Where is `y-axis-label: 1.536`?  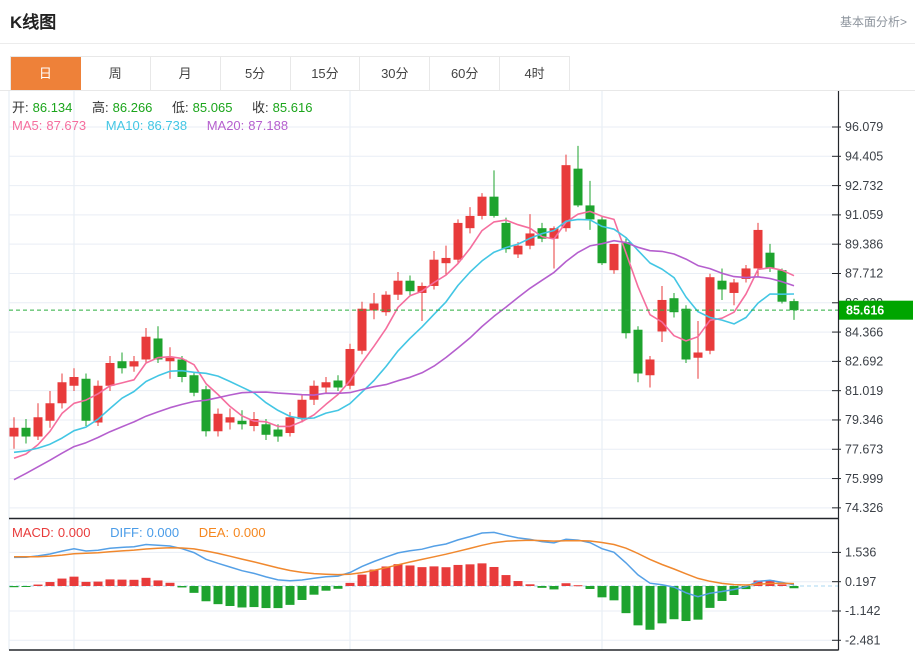 y-axis-label: 1.536 is located at coordinates (860, 553).